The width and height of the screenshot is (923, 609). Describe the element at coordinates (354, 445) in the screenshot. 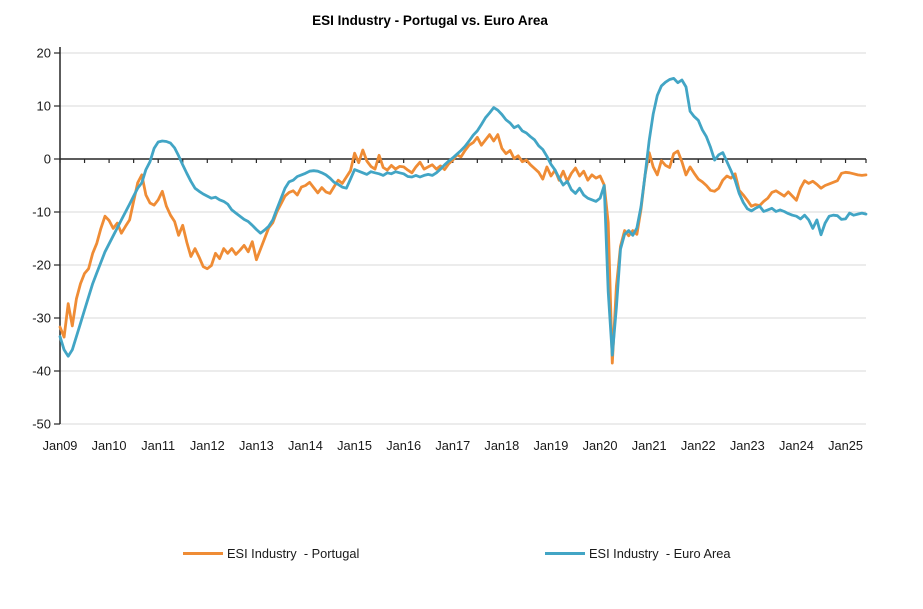

I see `x-axis-tick-label: Jan15` at that location.